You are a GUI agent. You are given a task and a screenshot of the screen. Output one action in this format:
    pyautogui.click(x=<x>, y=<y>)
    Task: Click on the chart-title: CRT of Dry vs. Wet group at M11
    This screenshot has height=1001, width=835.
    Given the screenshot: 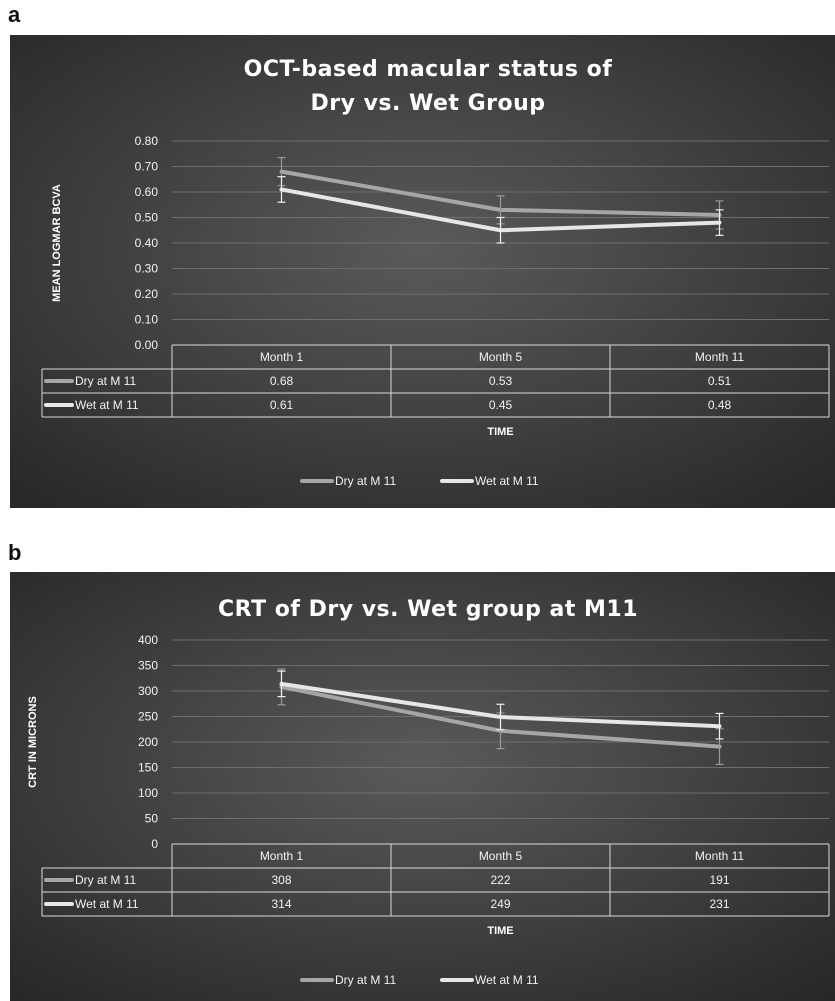 What is the action you would take?
    pyautogui.click(x=428, y=609)
    